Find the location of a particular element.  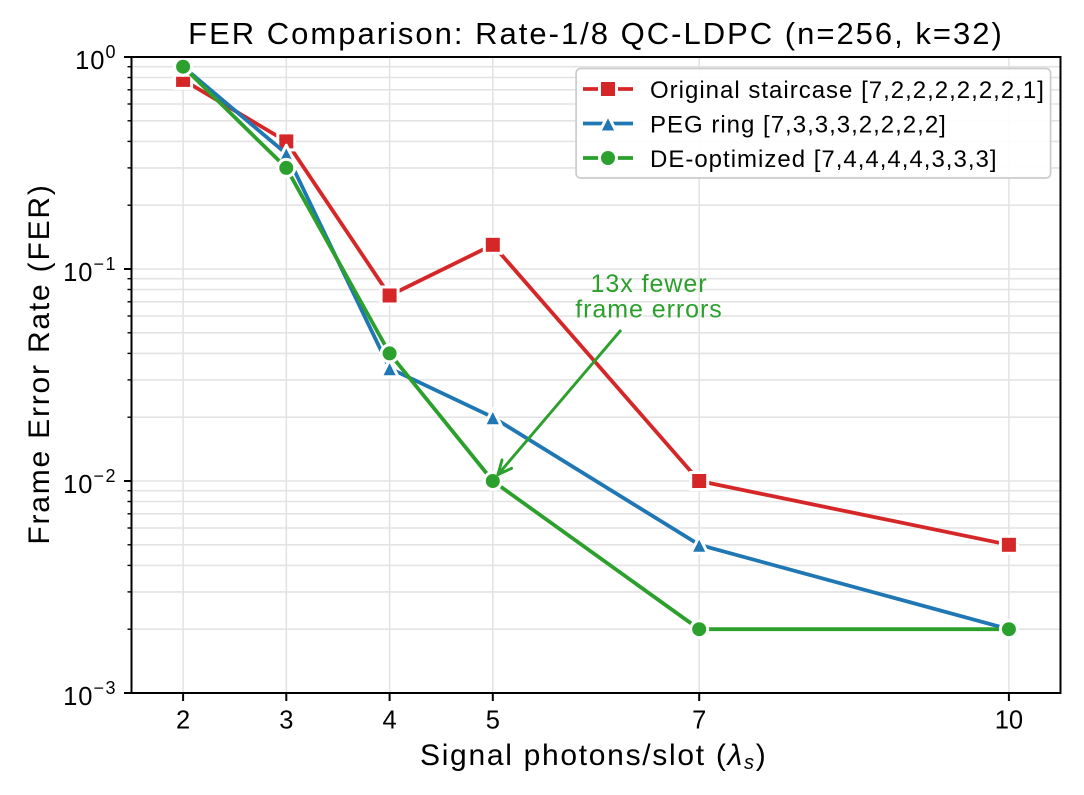

svg-text: frame errors is located at coordinates (649, 310).